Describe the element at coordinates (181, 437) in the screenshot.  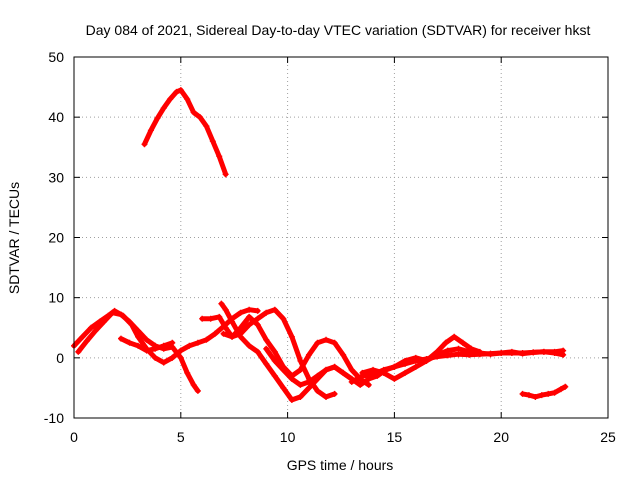
I see `x-tick-label: 5` at that location.